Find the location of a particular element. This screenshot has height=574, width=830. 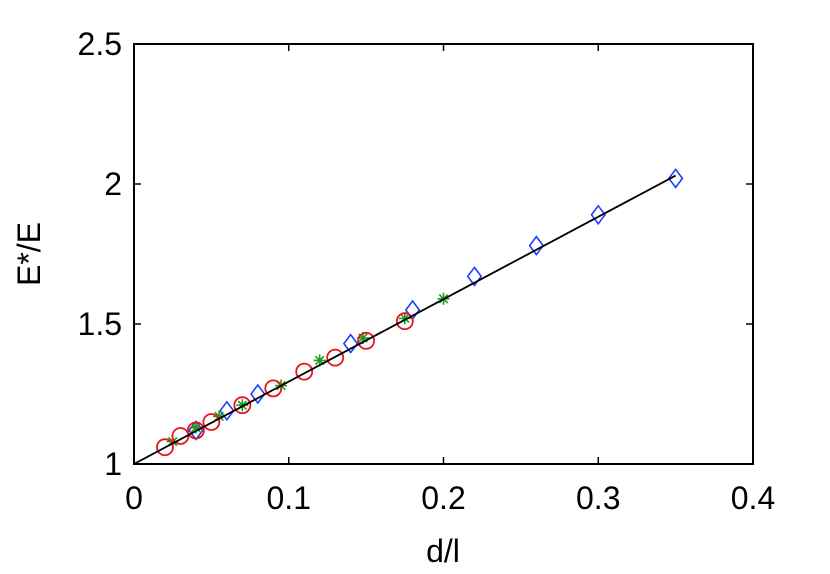

y-axis-label: E*/E is located at coordinates (29, 254).